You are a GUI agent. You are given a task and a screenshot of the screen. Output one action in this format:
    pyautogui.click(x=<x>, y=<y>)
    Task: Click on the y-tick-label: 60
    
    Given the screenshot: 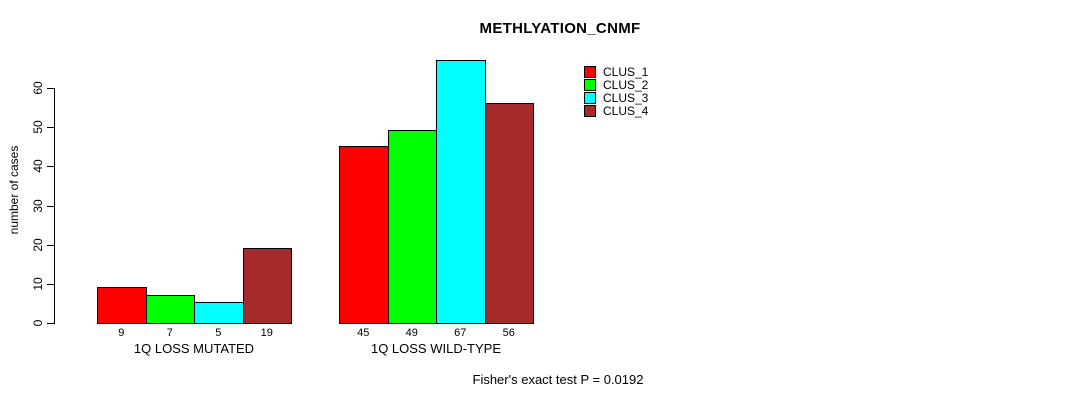 What is the action you would take?
    pyautogui.click(x=38, y=88)
    